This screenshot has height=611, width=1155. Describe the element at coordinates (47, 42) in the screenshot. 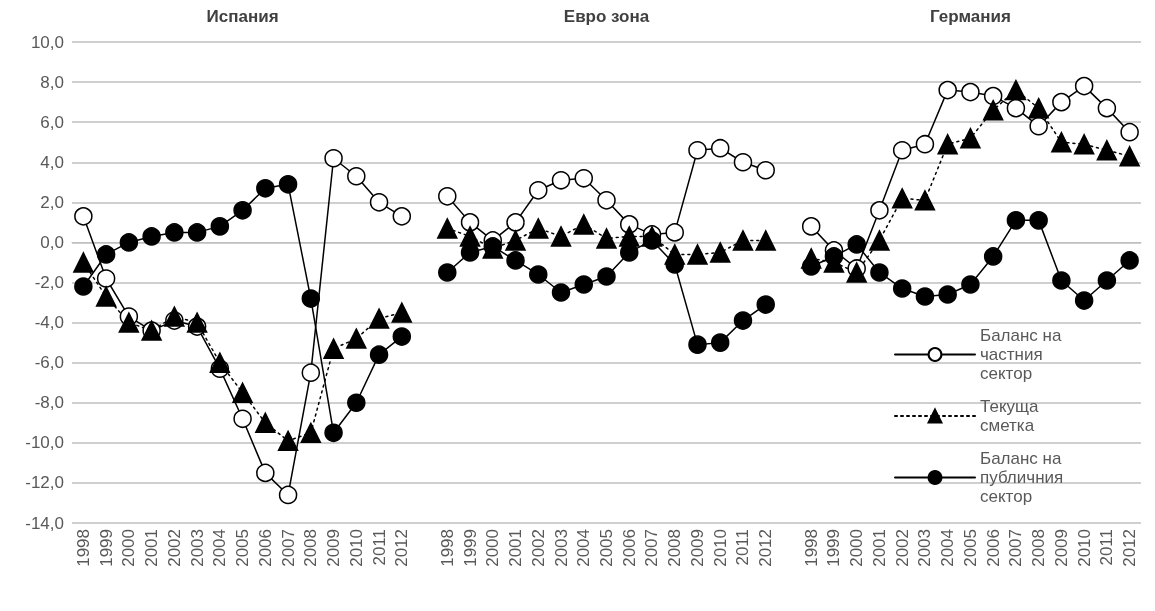

I see `y-tick-label: 10,0` at that location.